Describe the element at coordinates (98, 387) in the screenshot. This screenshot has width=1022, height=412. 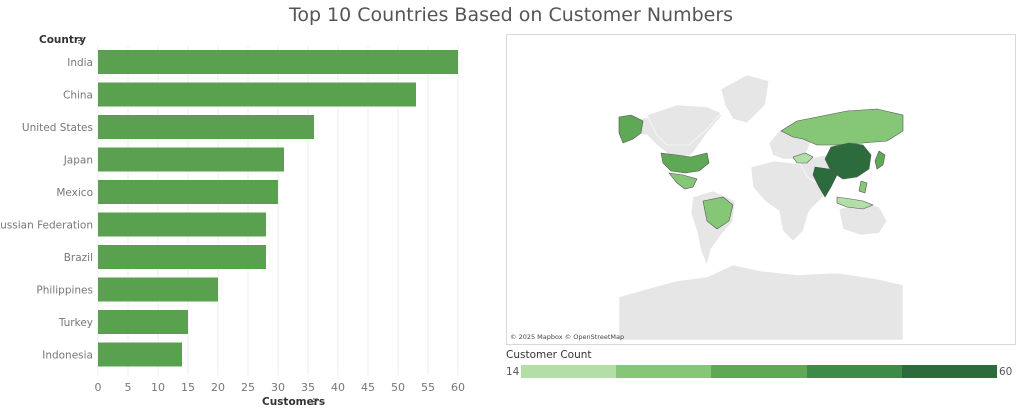
I see `x-tick-label: 0` at that location.